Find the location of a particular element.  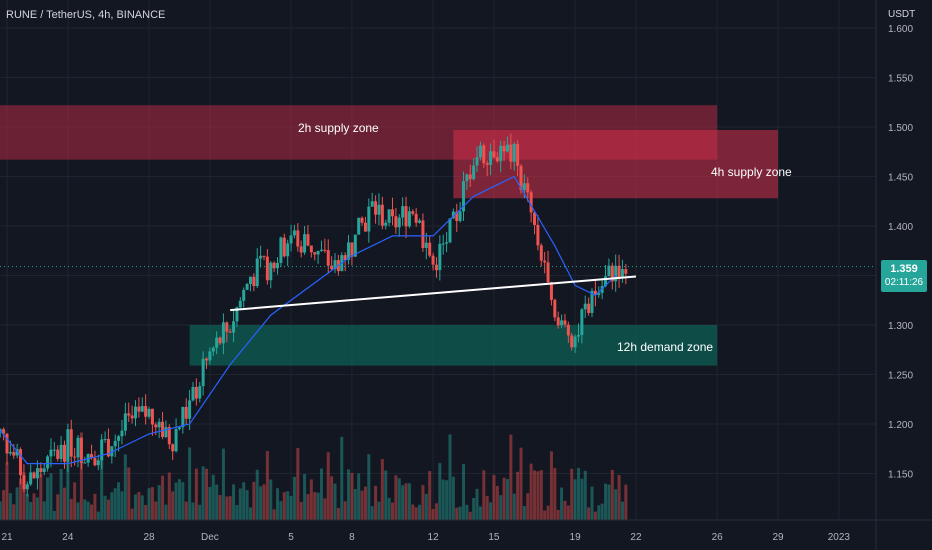

symbol-title: RUNE / TetherUS, 4h, BINANCE is located at coordinates (86, 15).